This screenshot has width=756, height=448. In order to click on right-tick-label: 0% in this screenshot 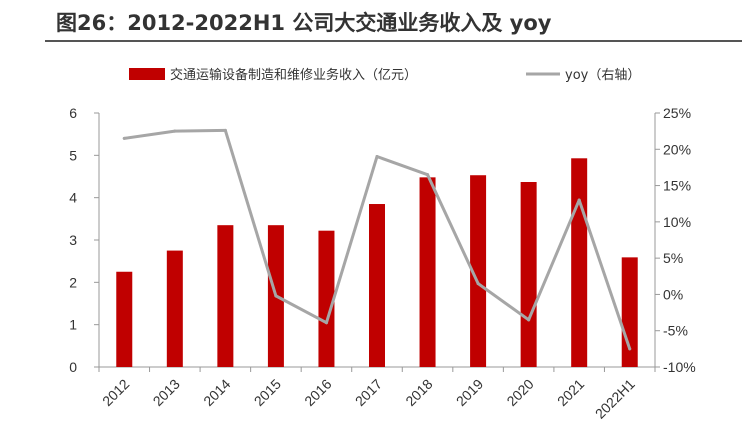, I will do `click(673, 294)`.